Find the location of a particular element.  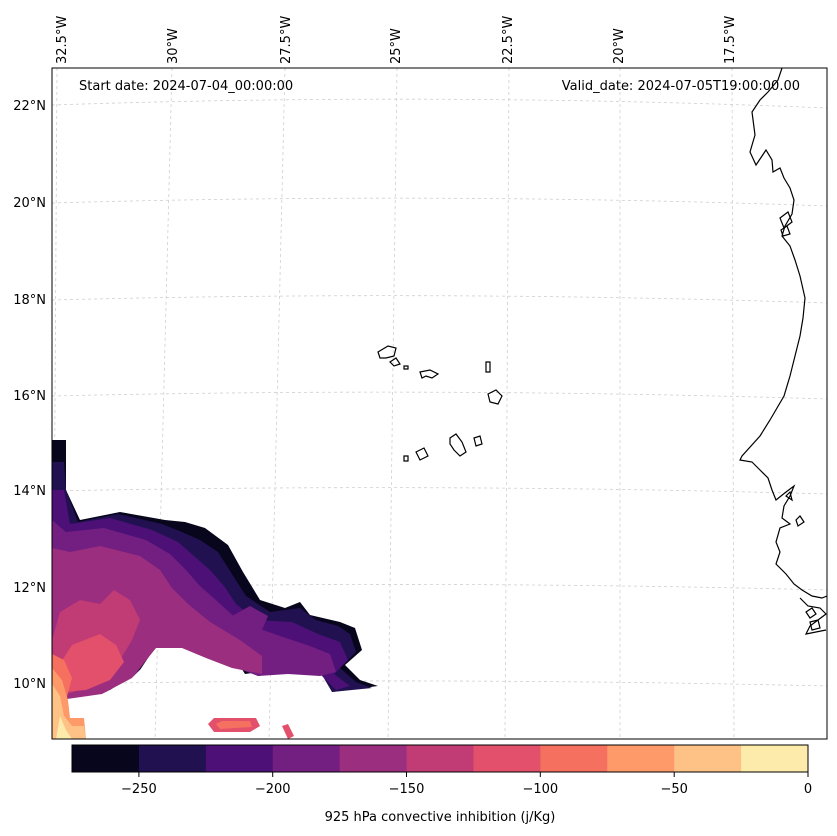

island-maio is located at coordinates (478, 441).